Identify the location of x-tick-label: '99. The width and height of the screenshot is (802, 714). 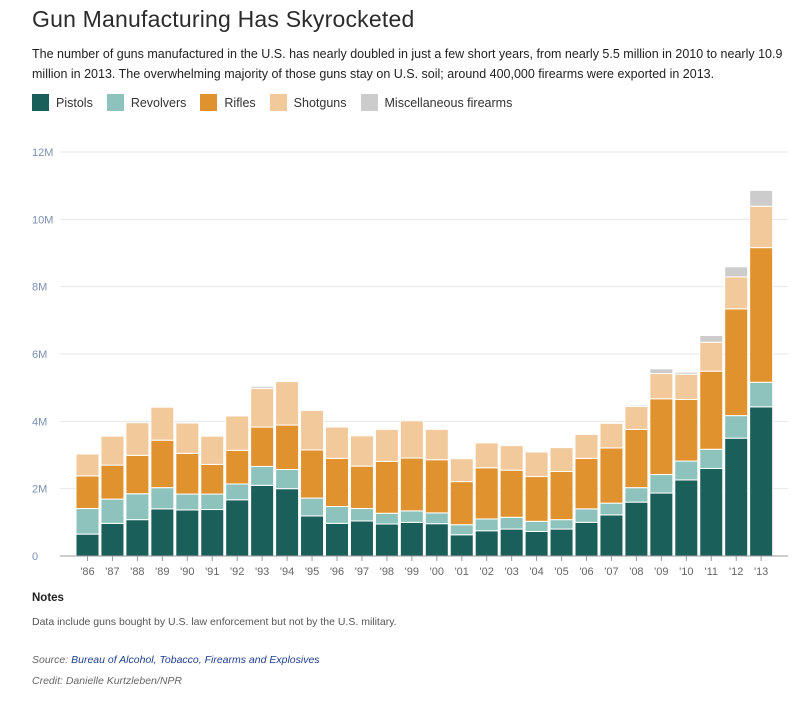
(412, 572).